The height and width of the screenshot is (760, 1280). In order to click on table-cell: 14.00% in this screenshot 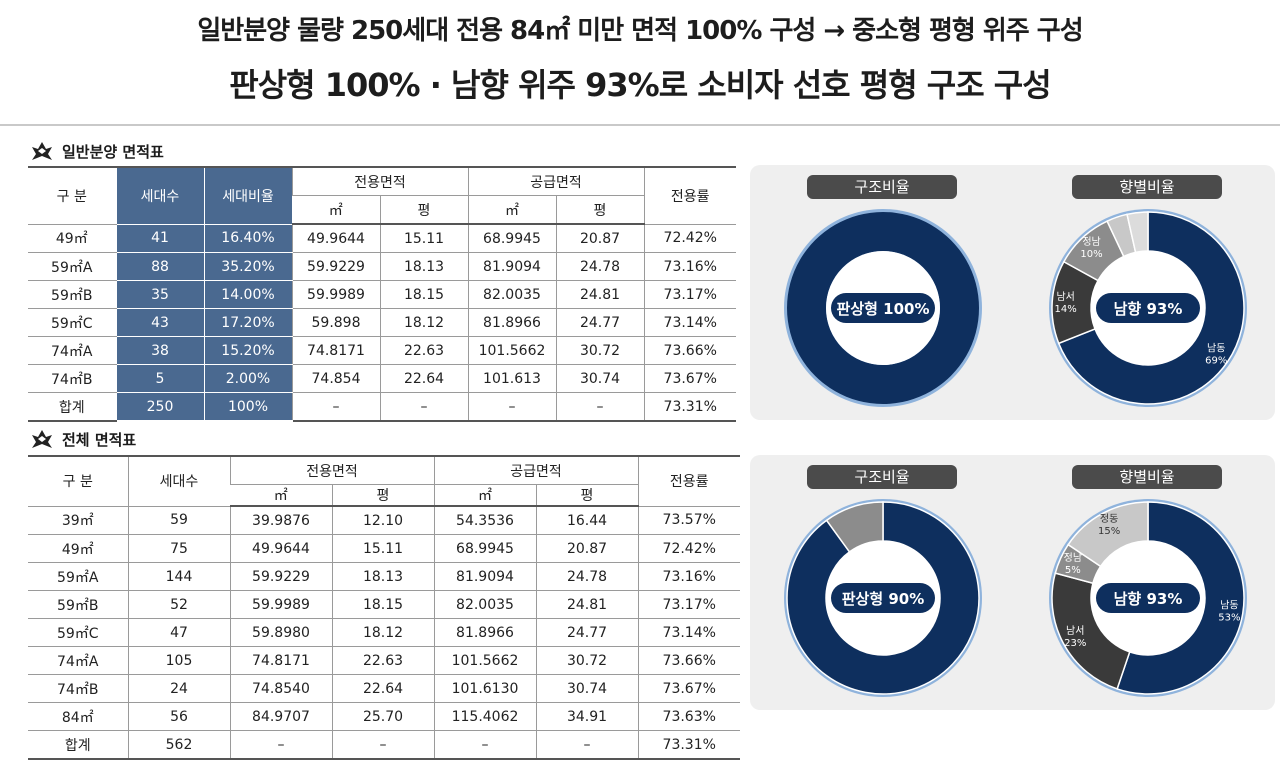, I will do `click(247, 294)`.